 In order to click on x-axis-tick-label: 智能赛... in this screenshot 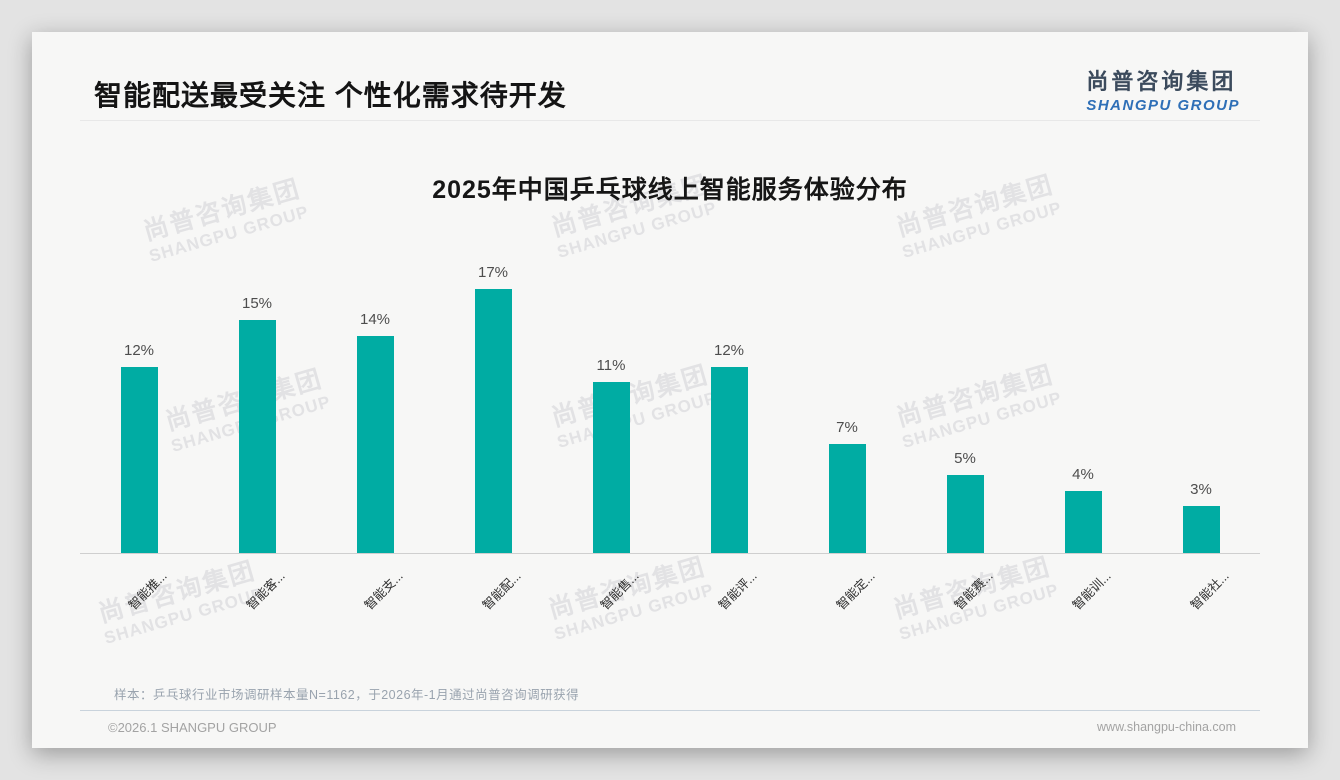, I will do `click(973, 590)`.